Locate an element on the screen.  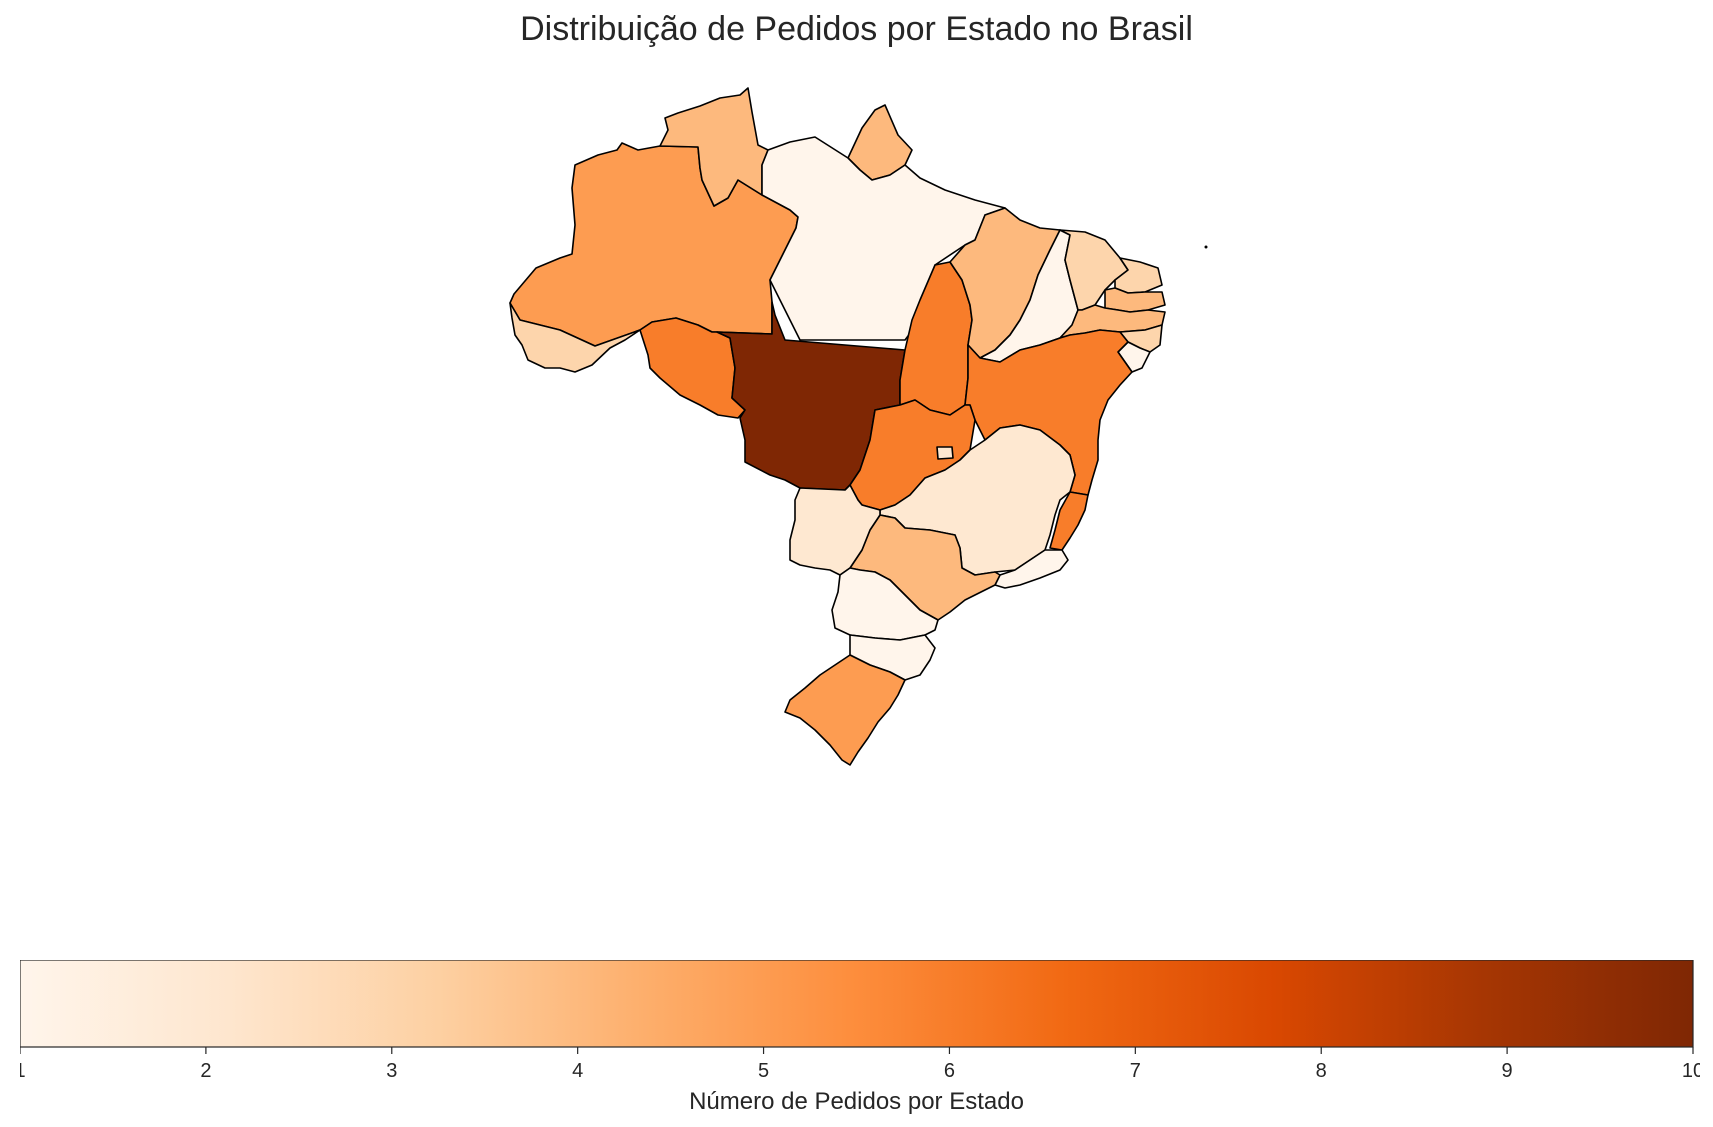
colorbar-tick-label: 5 is located at coordinates (763, 1071).